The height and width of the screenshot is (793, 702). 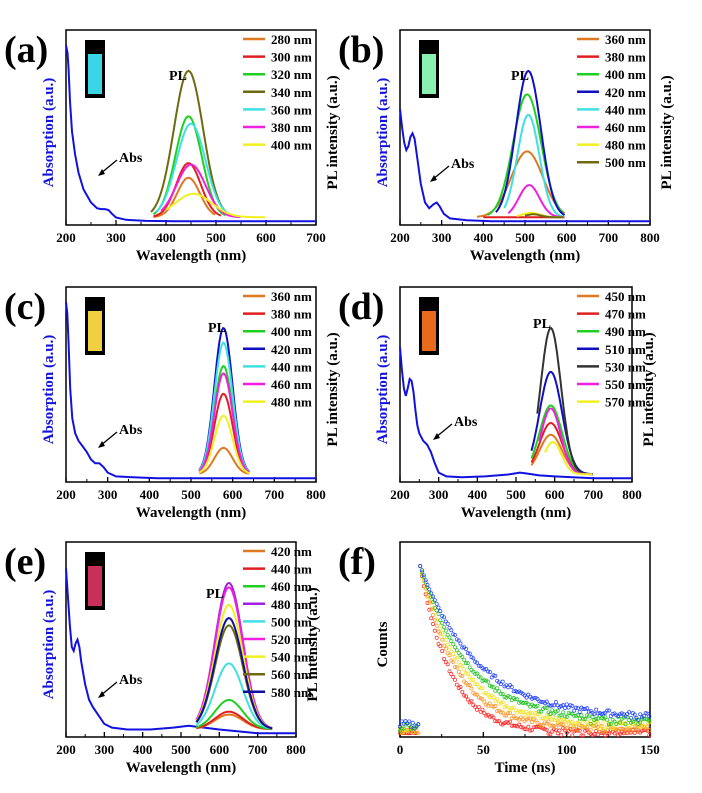 What do you see at coordinates (567, 237) in the screenshot?
I see `x-tick-label: 600` at bounding box center [567, 237].